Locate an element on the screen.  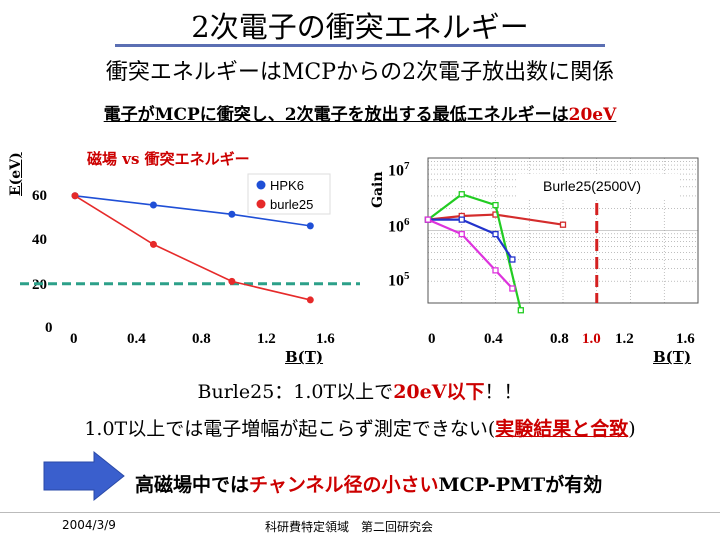
gain-chart-title: Burle25(2500V) is located at coordinates (592, 186).